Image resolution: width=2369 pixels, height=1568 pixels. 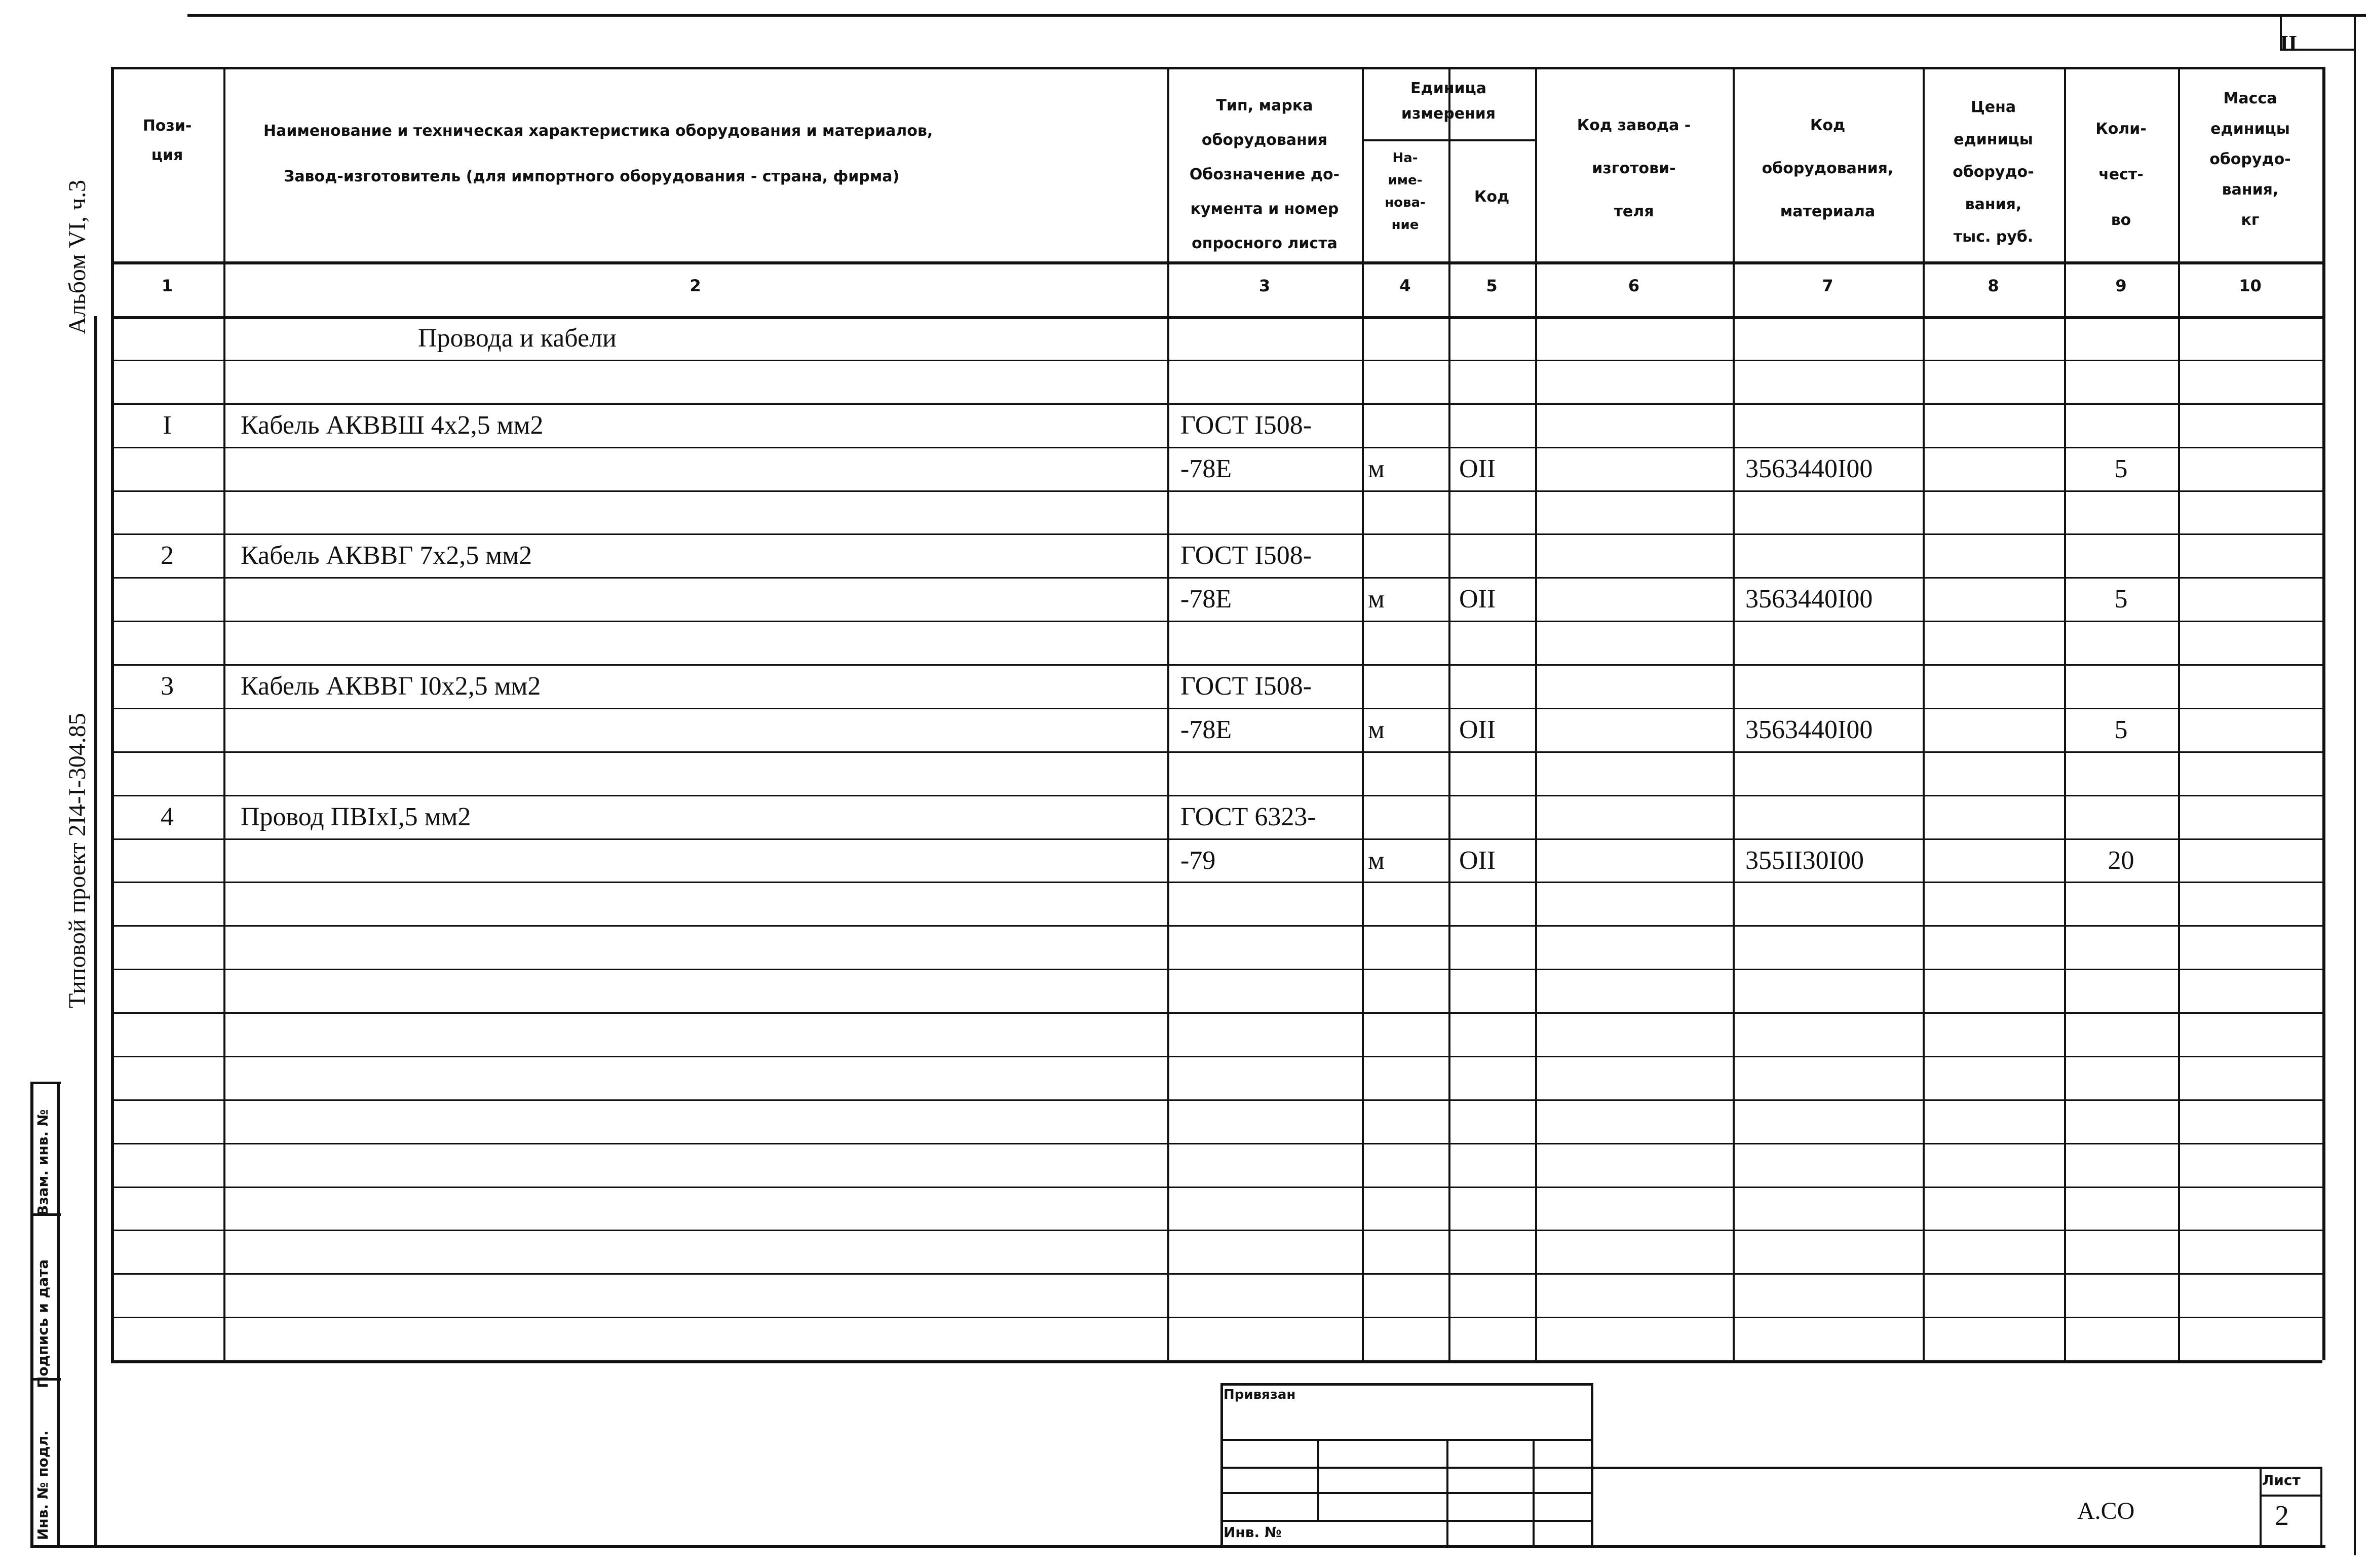 I want to click on header-units: Единица измерения, so click(x=1448, y=101).